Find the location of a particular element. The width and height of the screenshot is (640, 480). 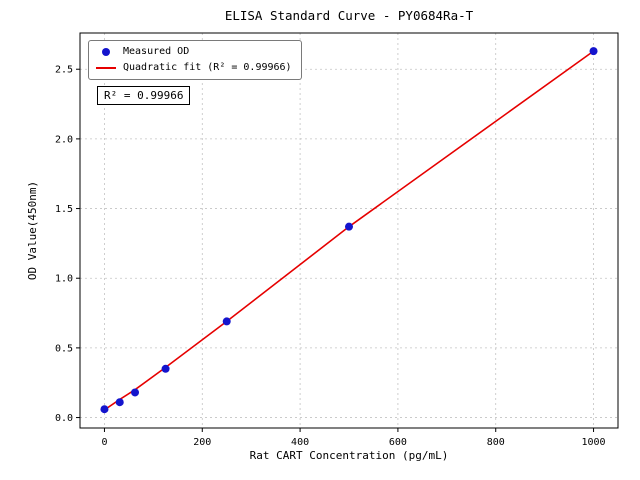

y-tick-label: 1.0 is located at coordinates (64, 279).